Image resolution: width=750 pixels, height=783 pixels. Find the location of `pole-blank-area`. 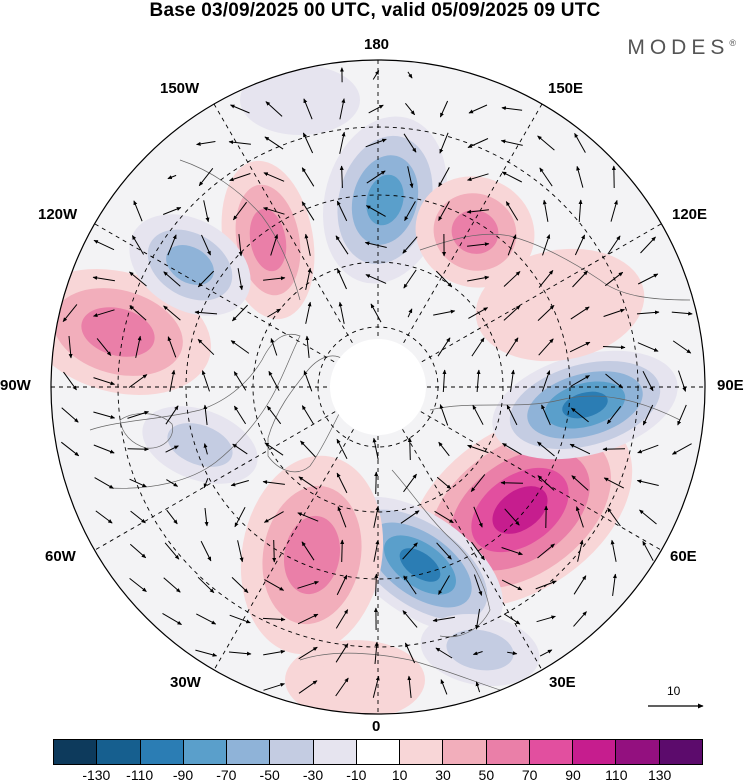

pole-blank-area is located at coordinates (378, 387).